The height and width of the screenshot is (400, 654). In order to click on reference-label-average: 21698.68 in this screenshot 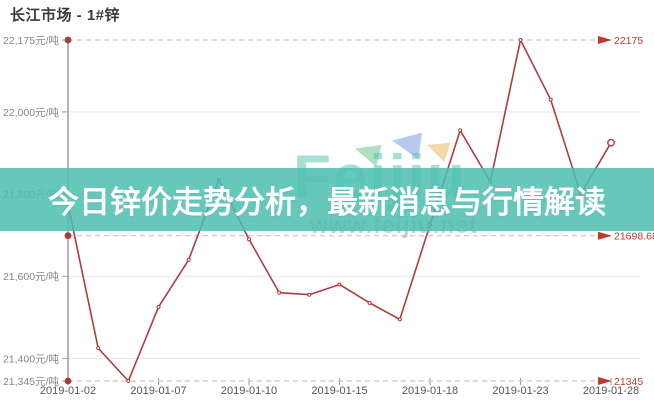, I will do `click(634, 237)`.